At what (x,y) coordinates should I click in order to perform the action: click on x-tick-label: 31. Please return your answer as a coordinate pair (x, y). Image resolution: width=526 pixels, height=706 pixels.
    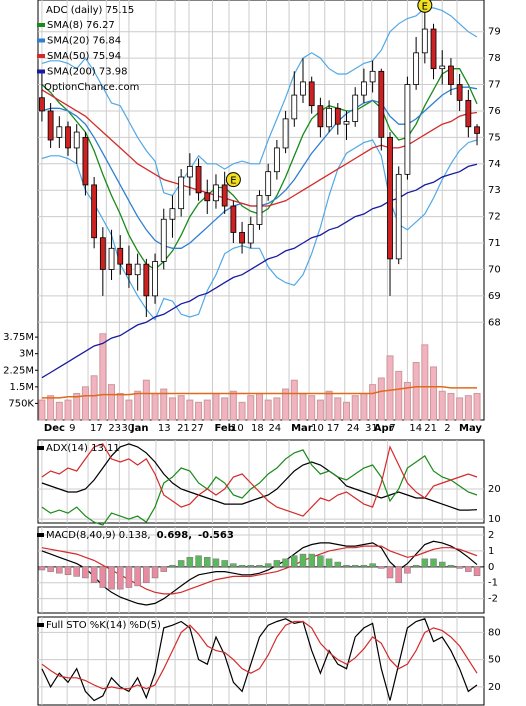
    Looking at the image, I should click on (371, 428).